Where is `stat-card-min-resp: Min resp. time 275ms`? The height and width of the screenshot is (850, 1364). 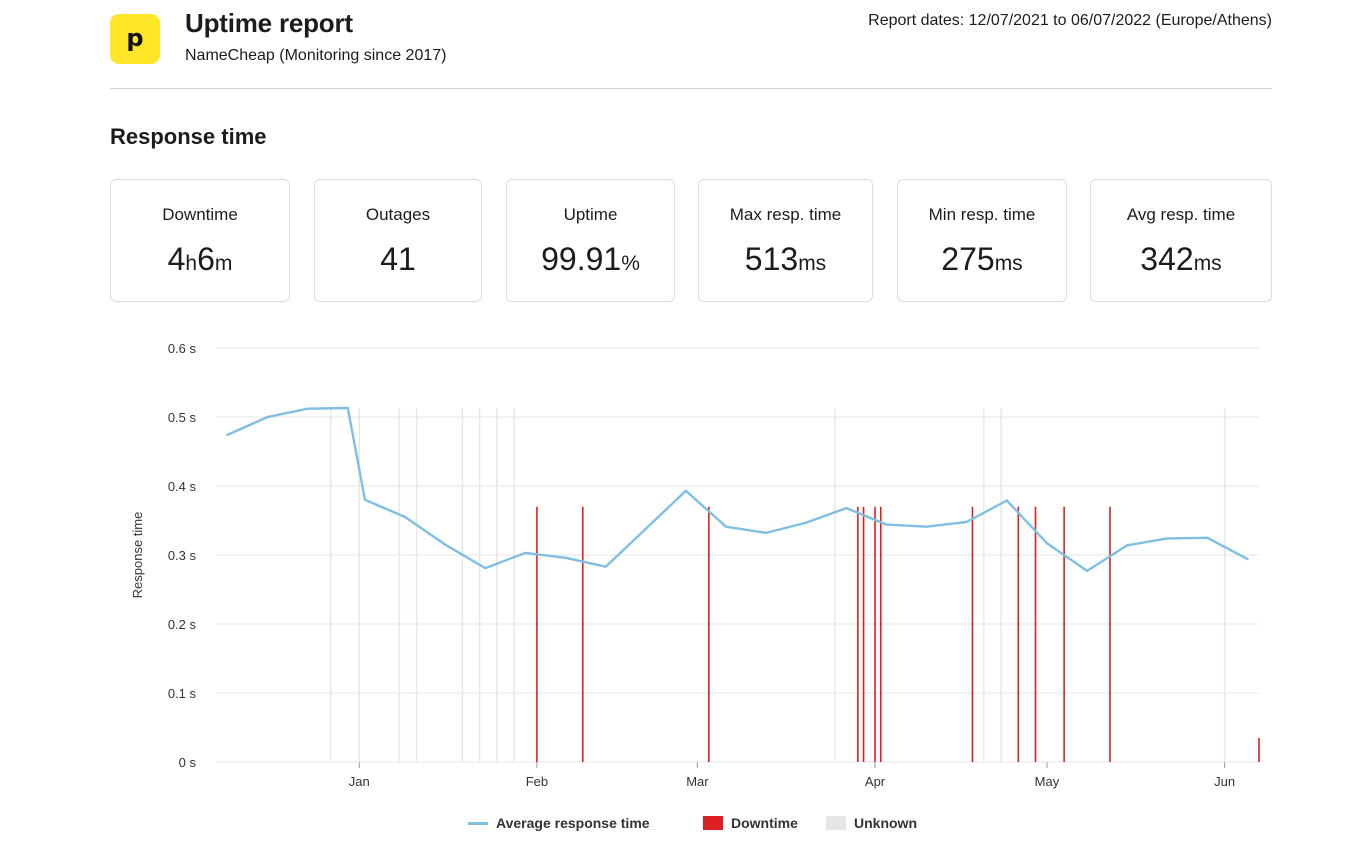 stat-card-min-resp: Min resp. time 275ms is located at coordinates (982, 240).